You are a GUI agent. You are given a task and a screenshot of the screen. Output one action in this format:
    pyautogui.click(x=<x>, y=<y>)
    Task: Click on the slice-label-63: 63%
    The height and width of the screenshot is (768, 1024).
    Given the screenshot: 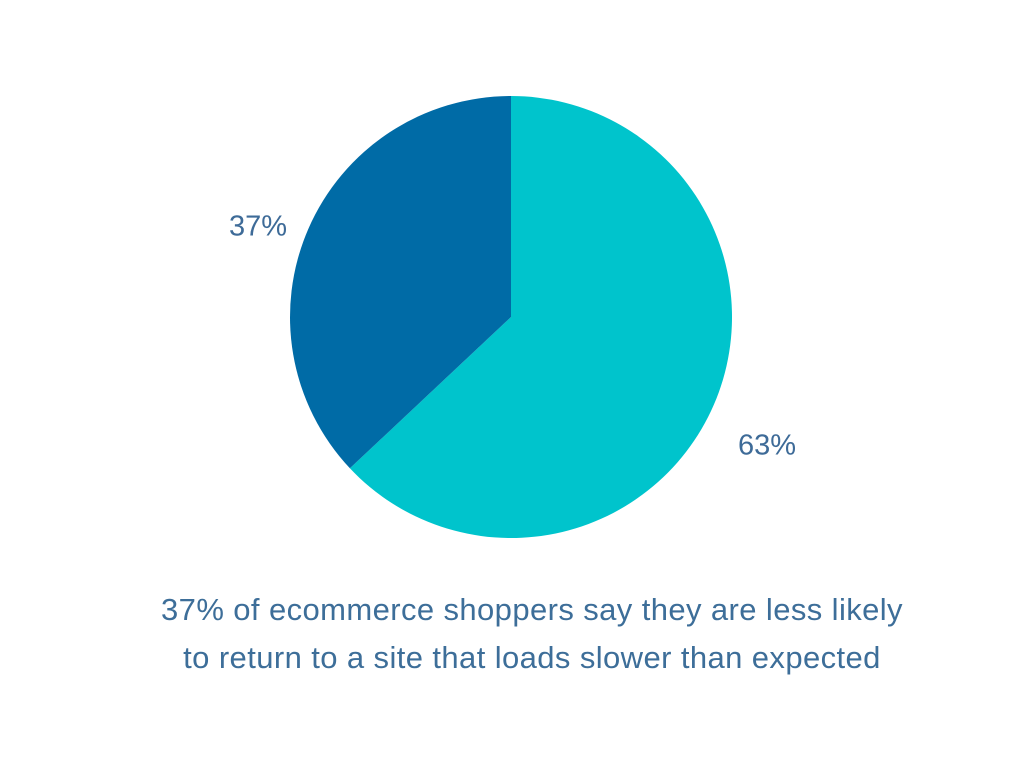 What is the action you would take?
    pyautogui.click(x=767, y=445)
    